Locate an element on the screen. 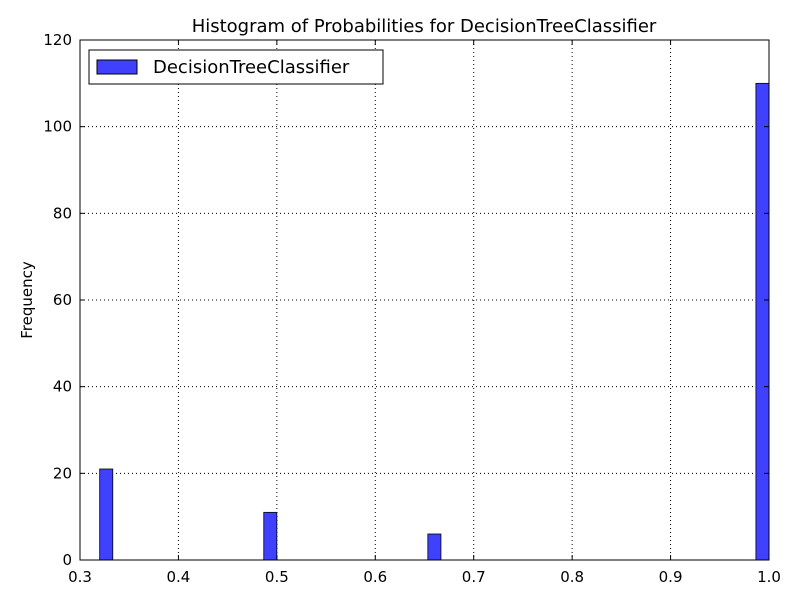  y-tick-label: 20 is located at coordinates (62, 473).